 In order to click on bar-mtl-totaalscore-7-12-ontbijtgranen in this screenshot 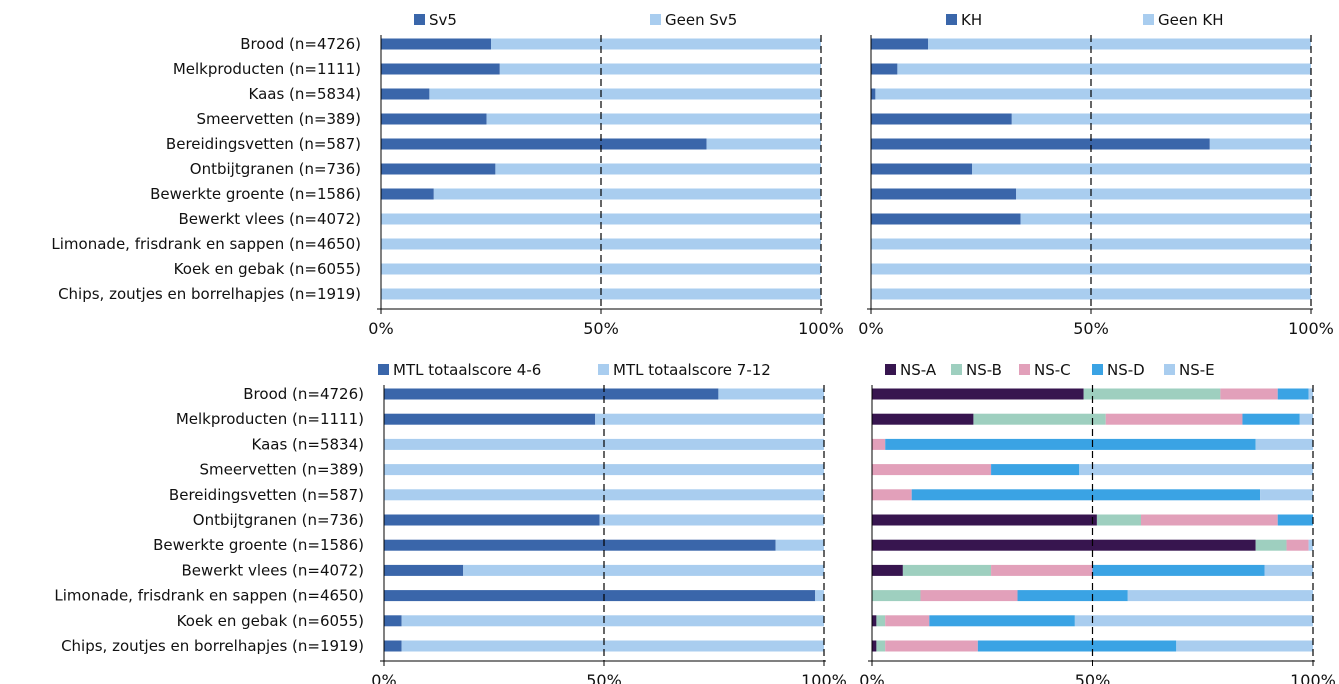, I will do `click(711, 520)`.